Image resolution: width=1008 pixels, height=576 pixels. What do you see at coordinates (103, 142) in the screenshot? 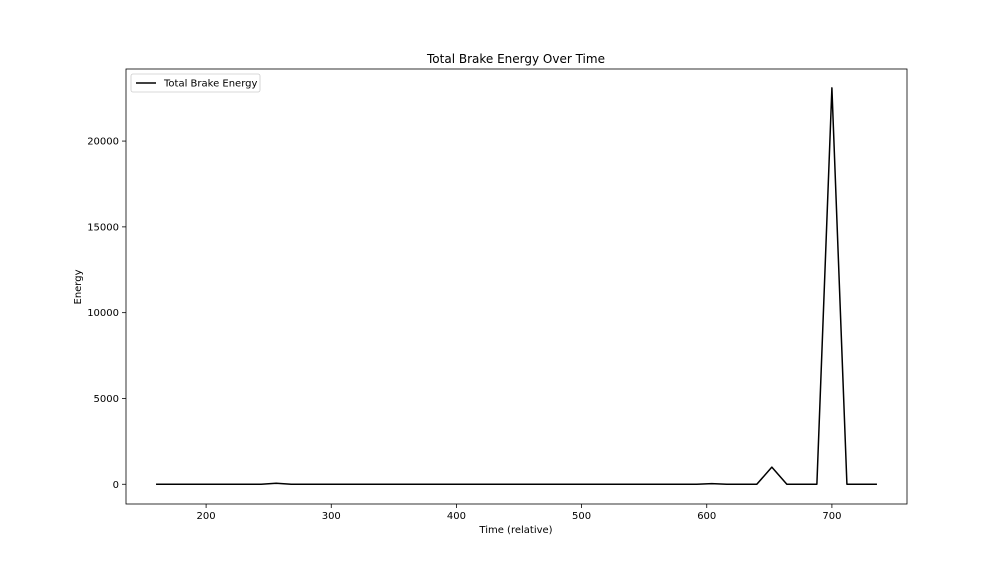
I see `y-tick-label: 20000` at bounding box center [103, 142].